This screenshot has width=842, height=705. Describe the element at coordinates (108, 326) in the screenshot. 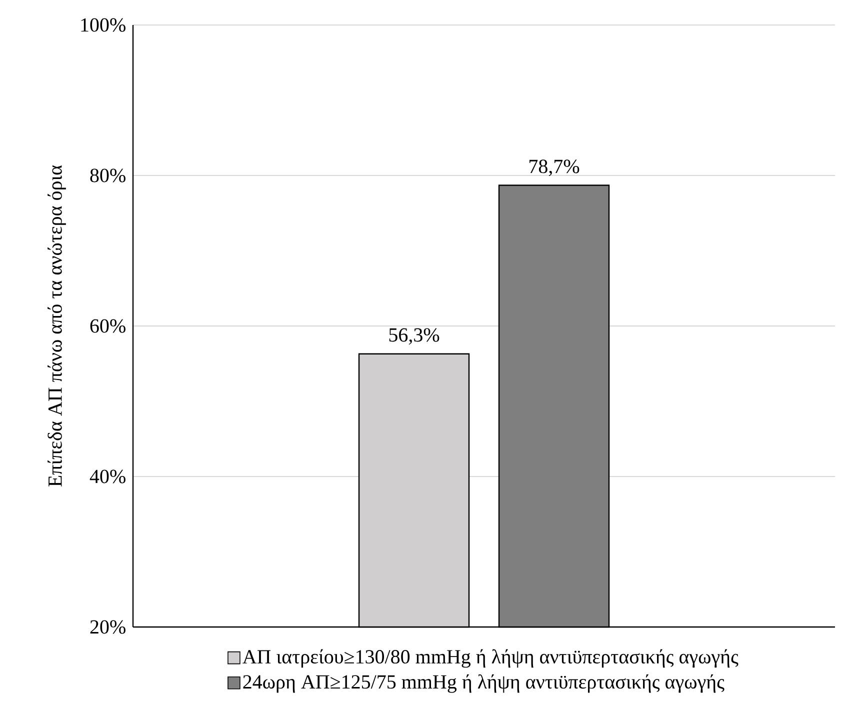

I see `y-tick-label: 60%` at that location.